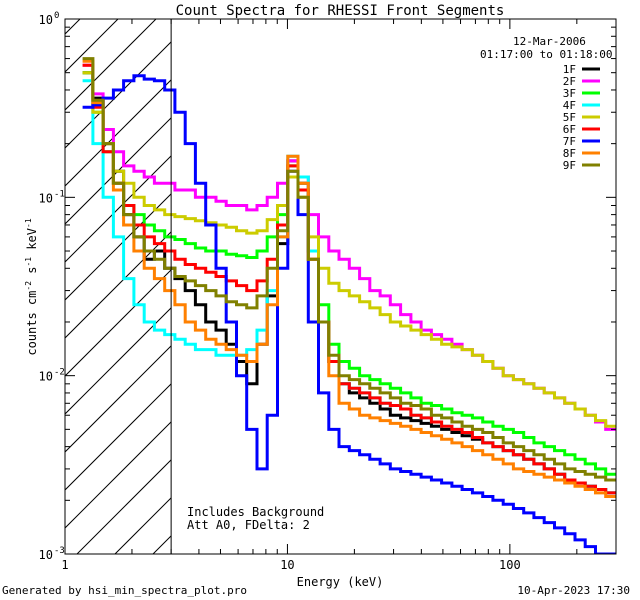 The image size is (640, 600). I want to click on y-axis-label-text: counts cm-2 s-1 keV-1, so click(31, 286).